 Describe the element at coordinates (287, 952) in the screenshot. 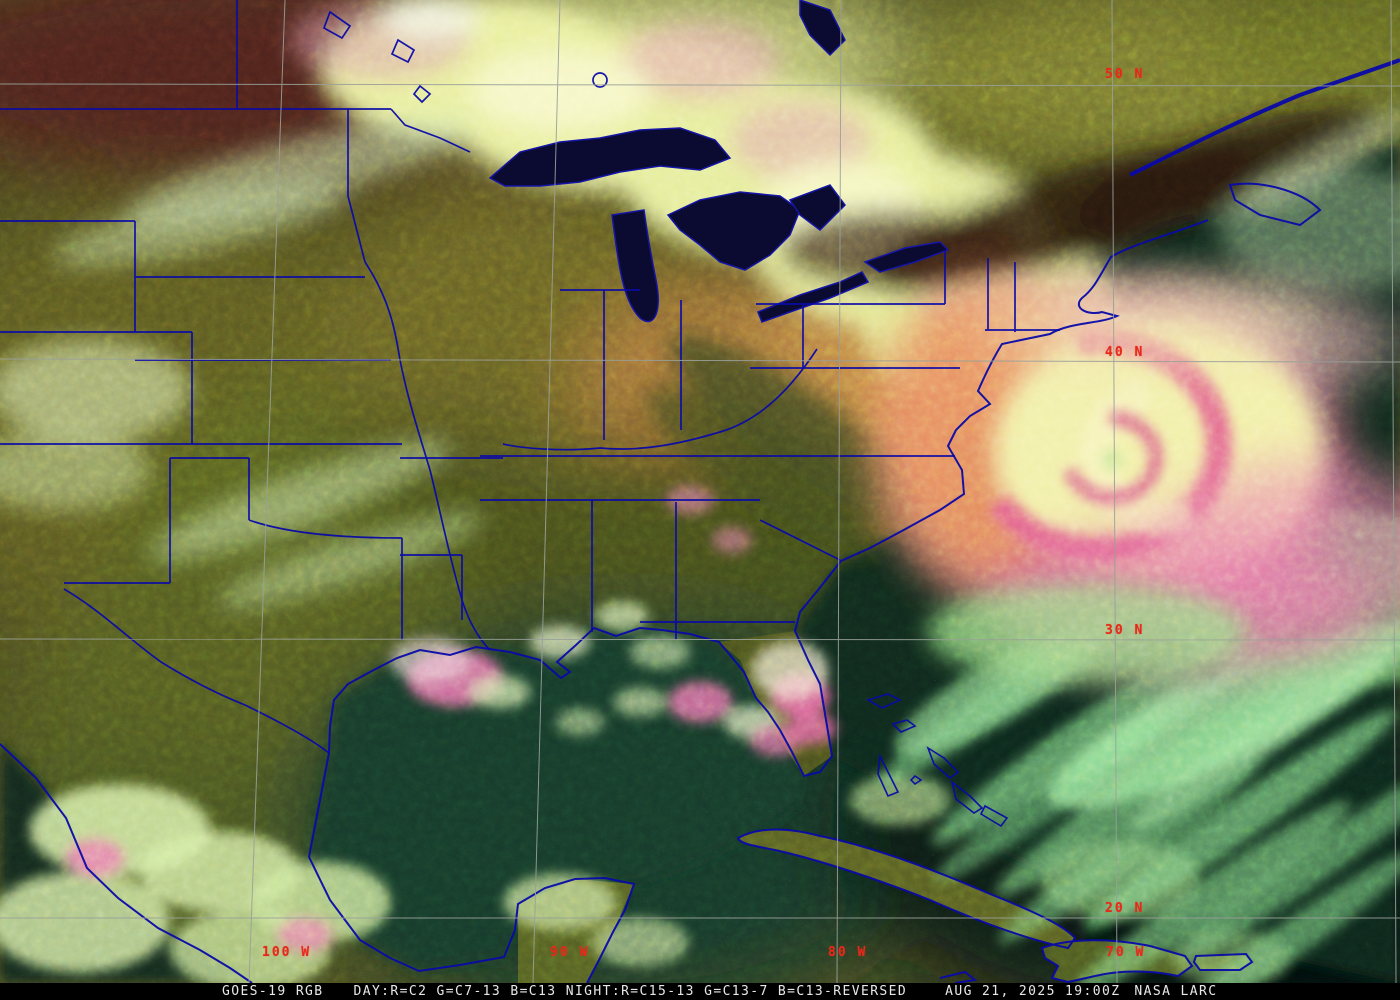

I see `lon-label-100w: 100 W` at that location.